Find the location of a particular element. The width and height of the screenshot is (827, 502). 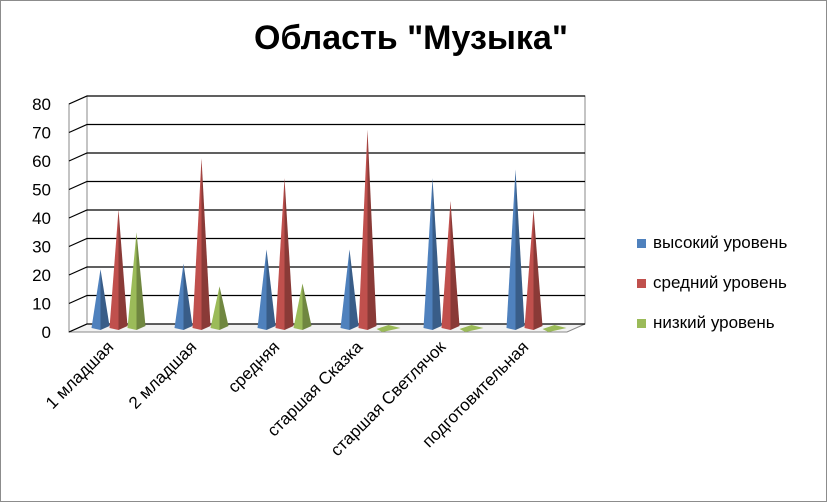

x-tick-label: 2 младшая is located at coordinates (162, 374).